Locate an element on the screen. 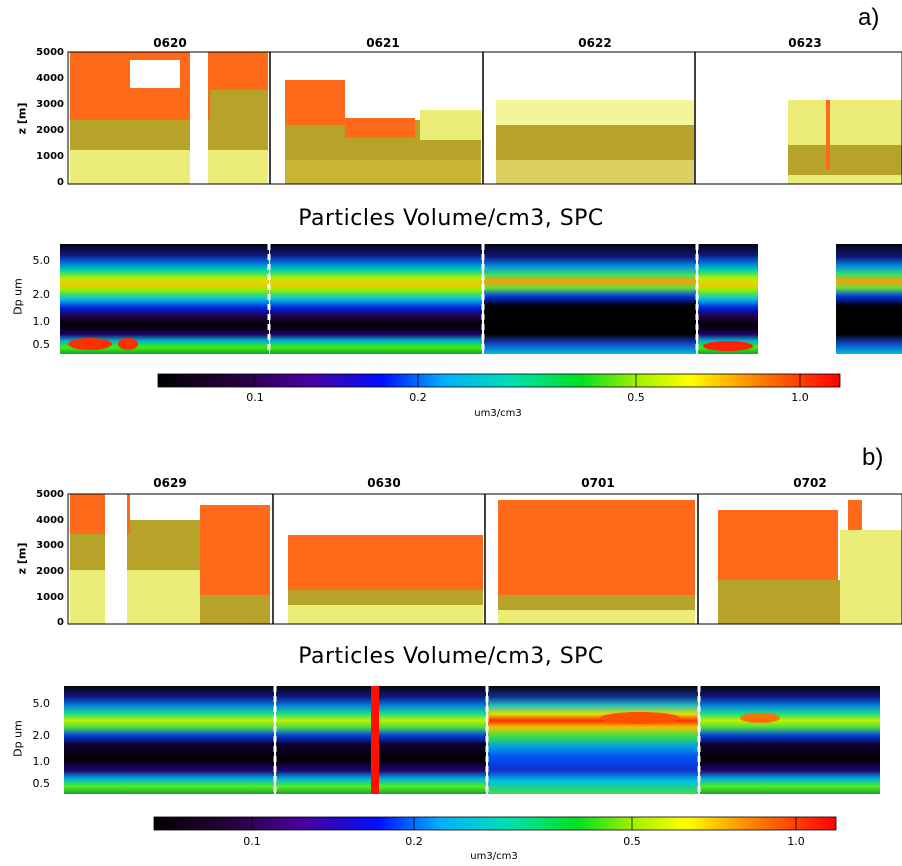 This screenshot has height=866, width=902. day-label-a-2: 0621 is located at coordinates (383, 43).